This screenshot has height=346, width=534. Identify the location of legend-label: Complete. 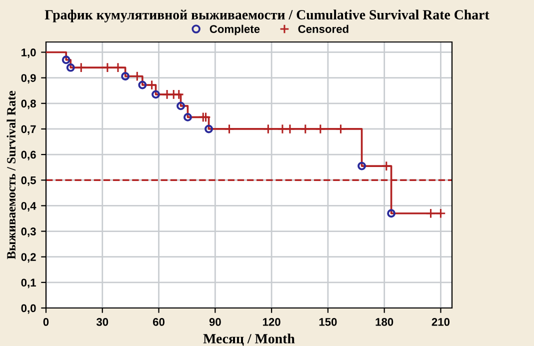
(235, 30).